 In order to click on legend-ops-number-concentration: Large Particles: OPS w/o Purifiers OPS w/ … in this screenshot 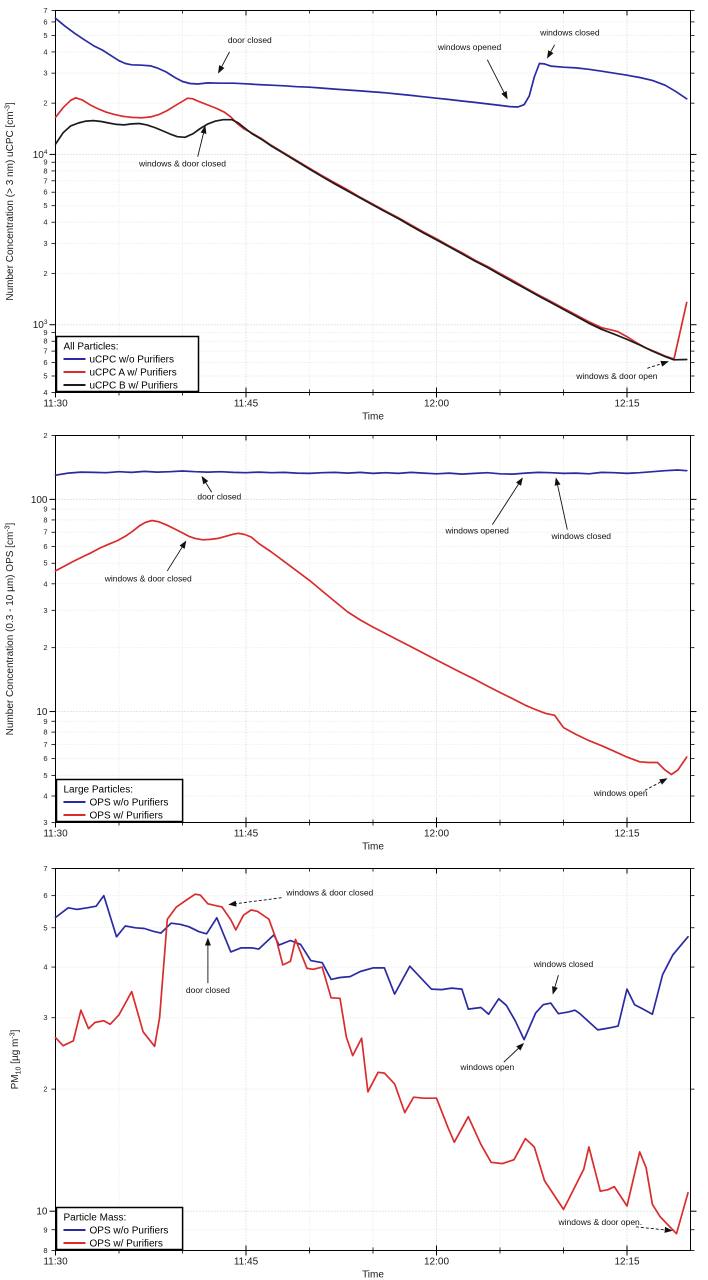, I will do `click(119, 800)`.